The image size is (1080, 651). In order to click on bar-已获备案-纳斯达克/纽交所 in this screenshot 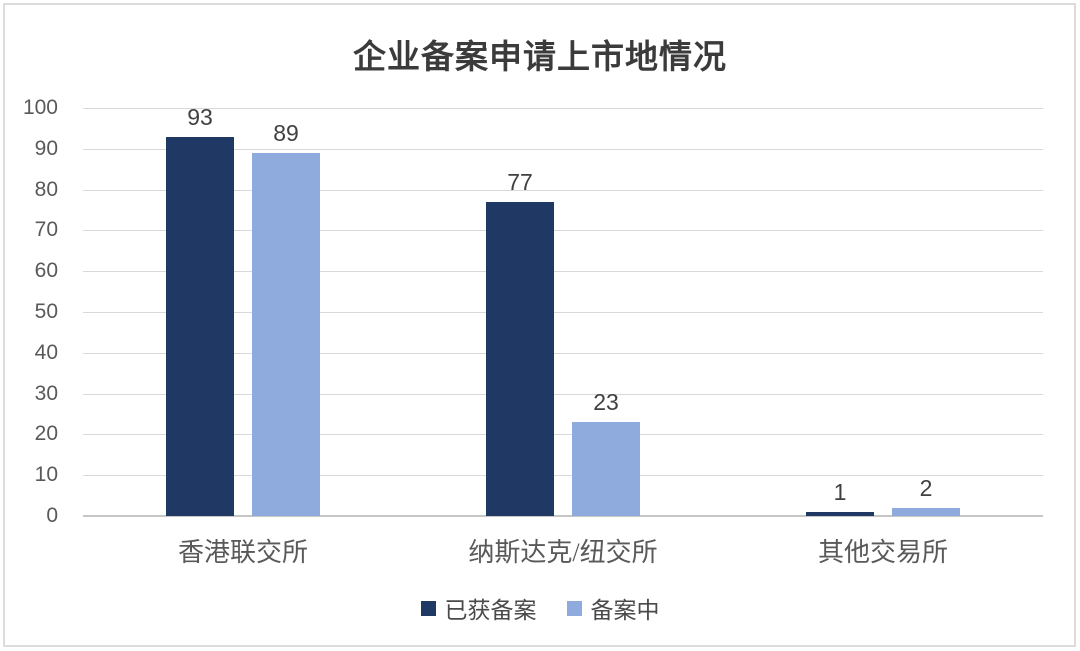, I will do `click(520, 359)`.